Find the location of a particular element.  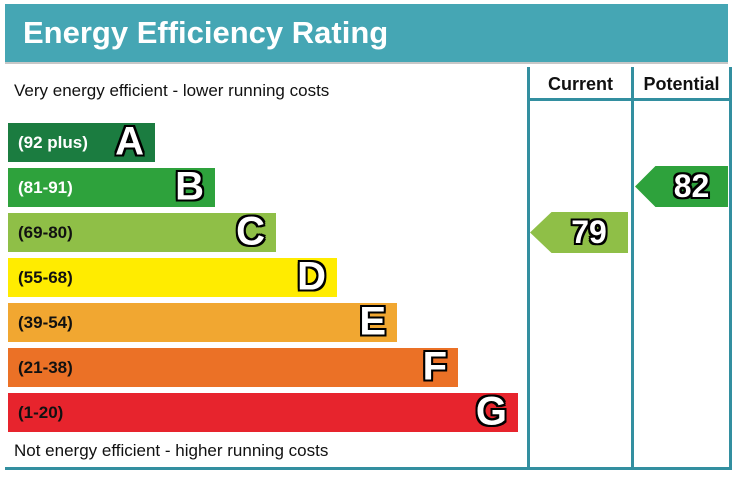

potential-rating-arrow: 82 is located at coordinates (681, 186).